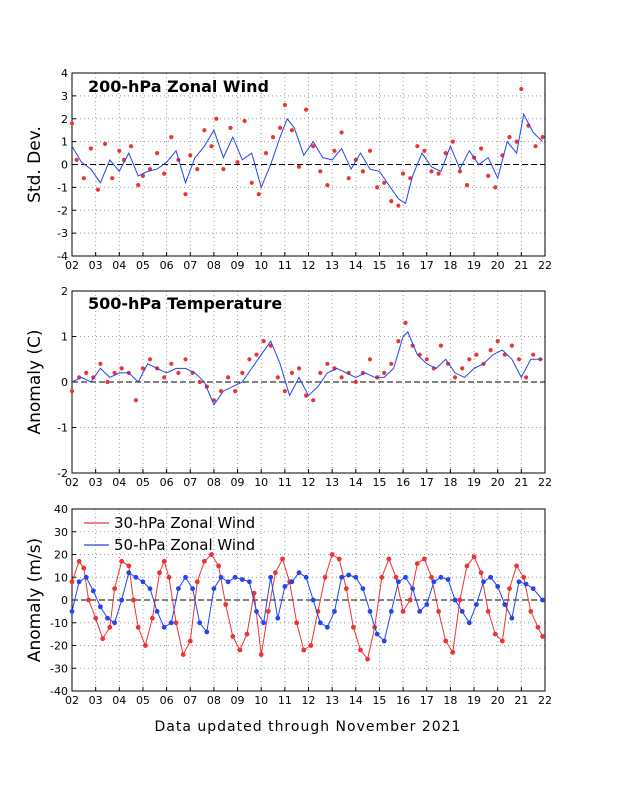  I want to click on panel-title: 500-hPa Temperature, so click(185, 303).